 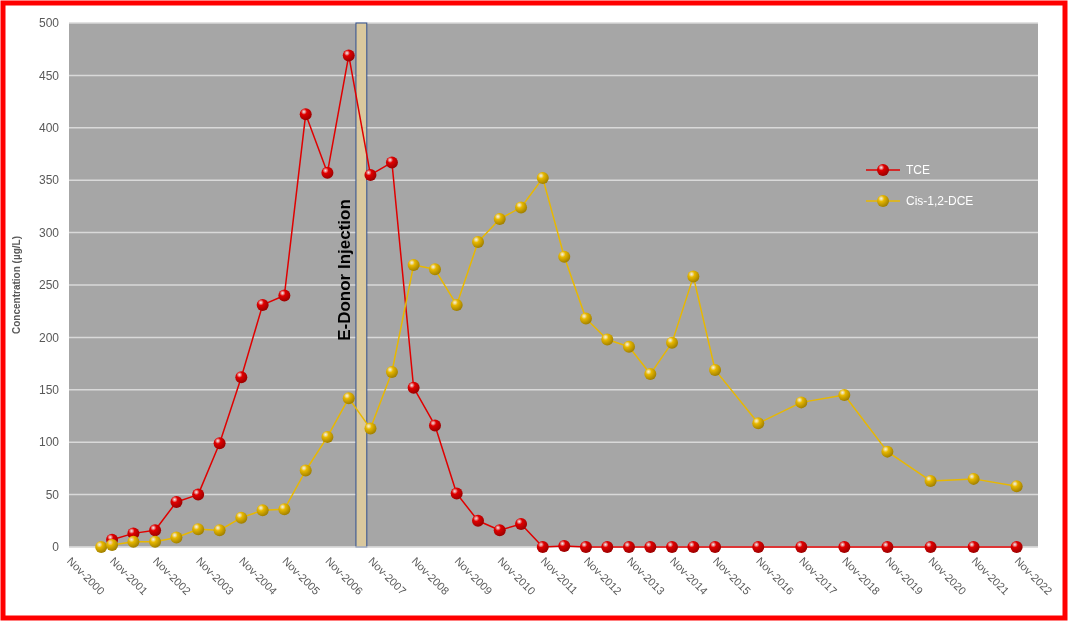 What do you see at coordinates (52, 494) in the screenshot?
I see `y-tick-label: 50` at bounding box center [52, 494].